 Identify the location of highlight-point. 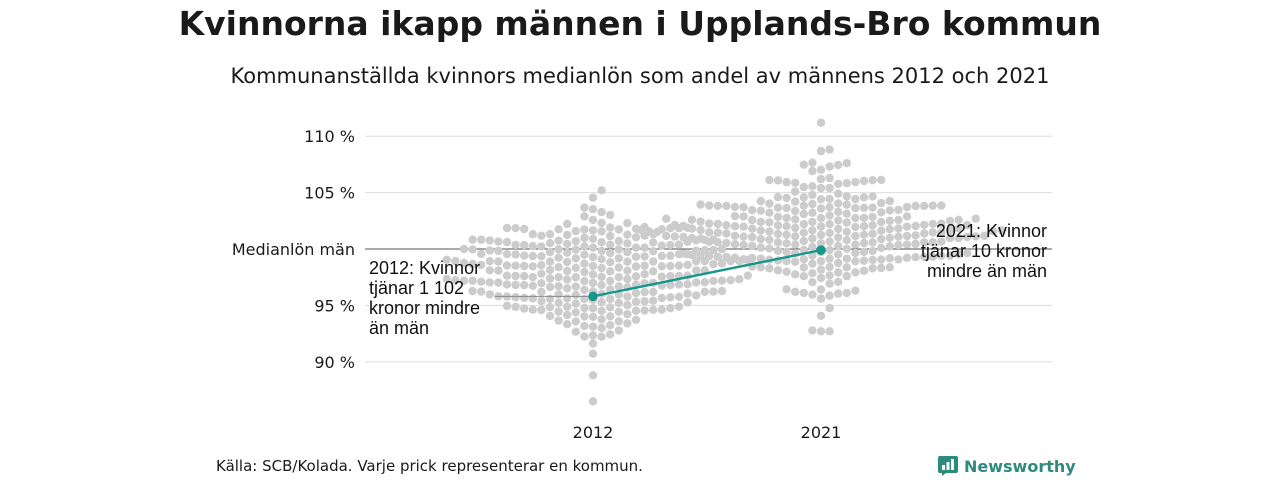
(821, 250).